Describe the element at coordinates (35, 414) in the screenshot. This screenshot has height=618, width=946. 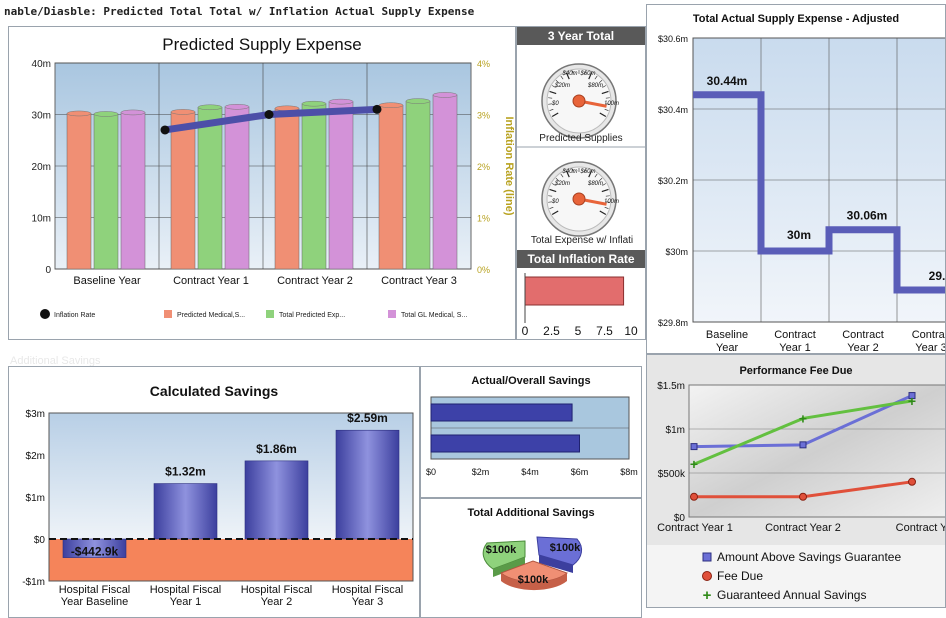
I see `y-tick-label: $3m` at that location.